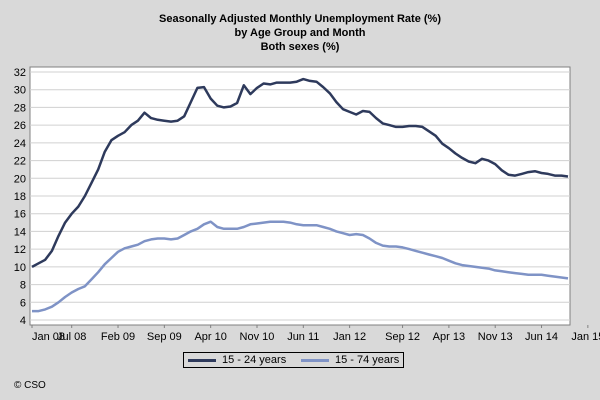 This screenshot has height=400, width=600. What do you see at coordinates (30, 385) in the screenshot?
I see `copyright-text: © CSO` at bounding box center [30, 385].